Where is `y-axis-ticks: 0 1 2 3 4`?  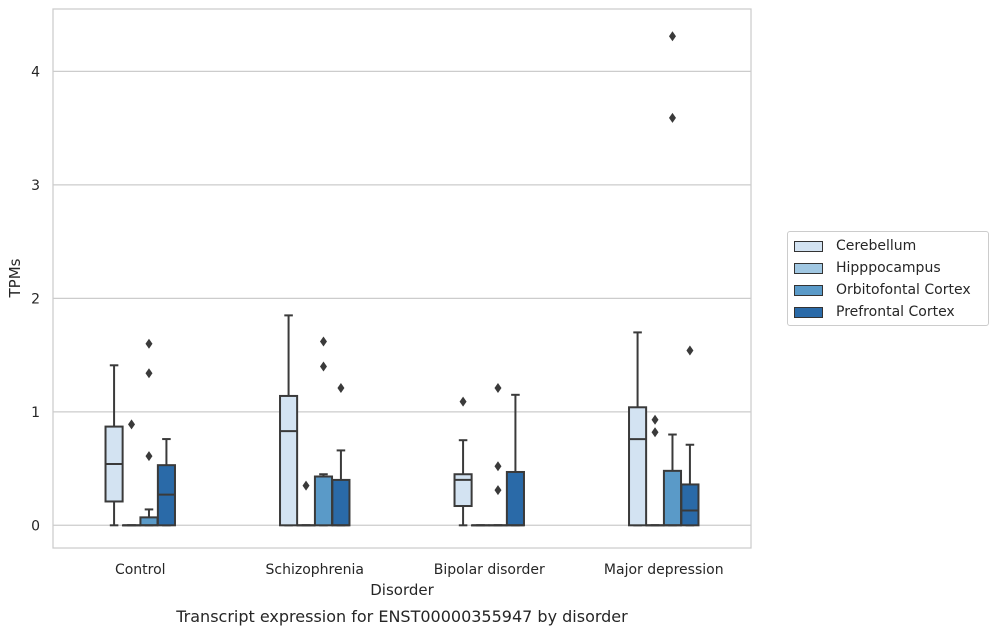
y-axis-ticks: 0 1 2 3 4 is located at coordinates (35, 299).